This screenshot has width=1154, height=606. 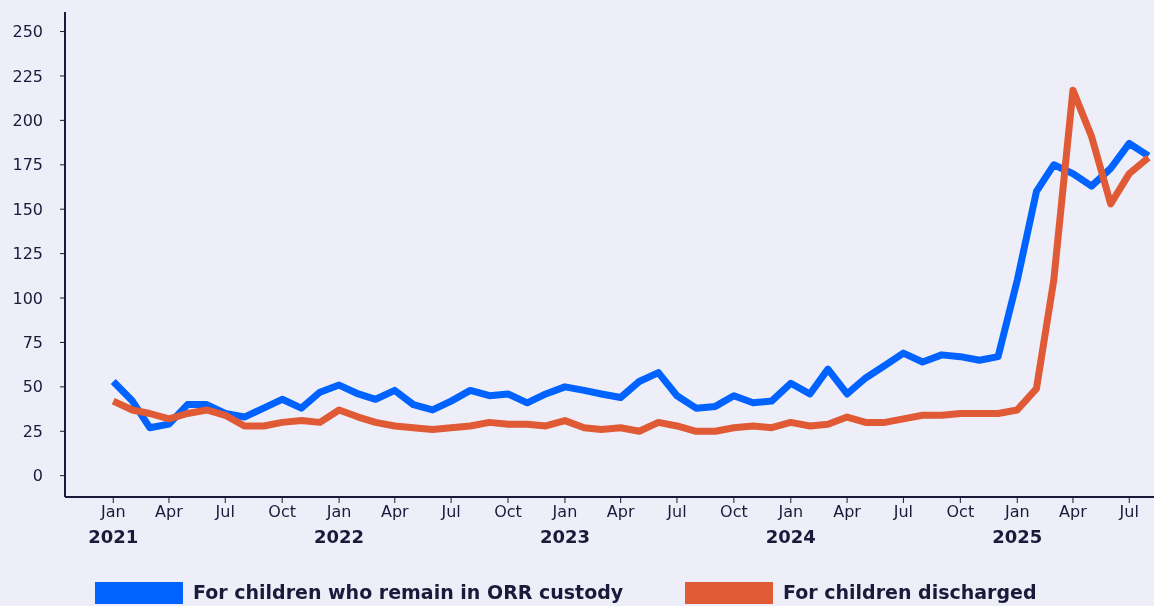 What do you see at coordinates (27, 32) in the screenshot?
I see `y-tick-label: 250` at bounding box center [27, 32].